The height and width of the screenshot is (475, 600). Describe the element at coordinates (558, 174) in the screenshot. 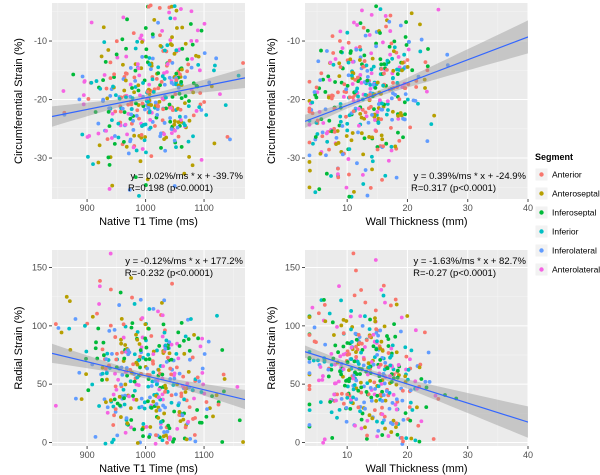

I see `legend-item: Anterior` at that location.